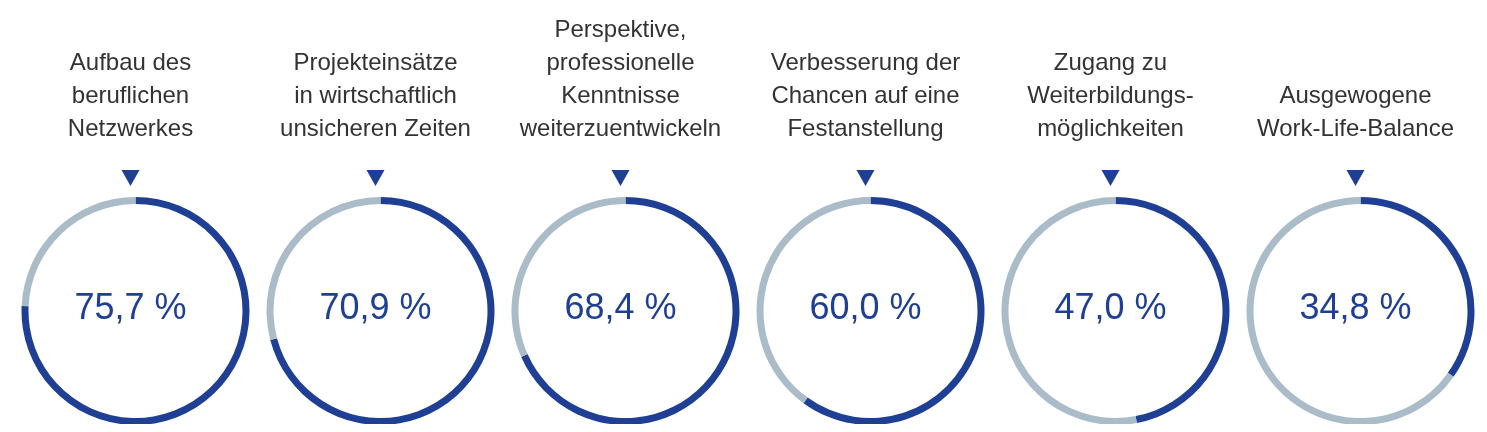 This screenshot has width=1487, height=432. Describe the element at coordinates (1355, 306) in the screenshot. I see `text: 34,8 %` at that location.